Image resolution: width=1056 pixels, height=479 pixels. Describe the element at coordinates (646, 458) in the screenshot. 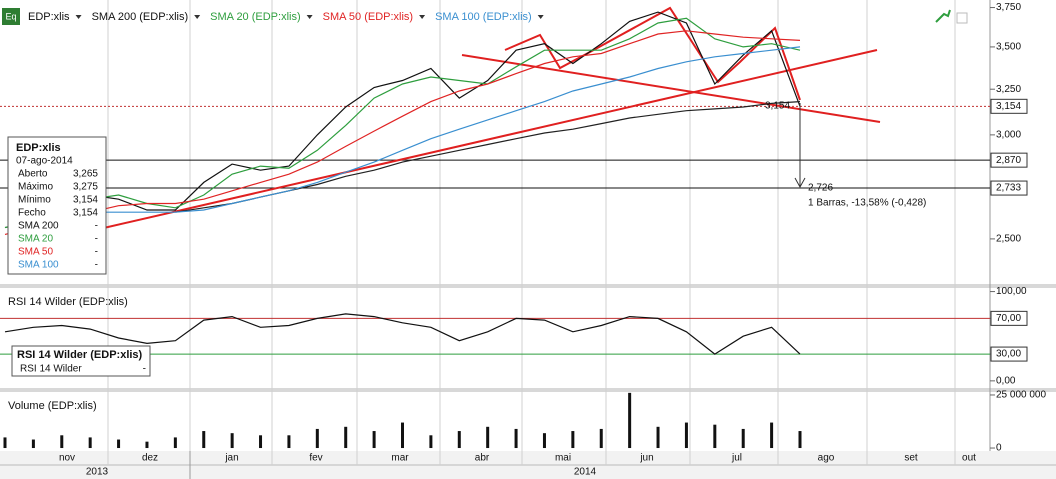

I see `x-tick-label: jun` at that location.